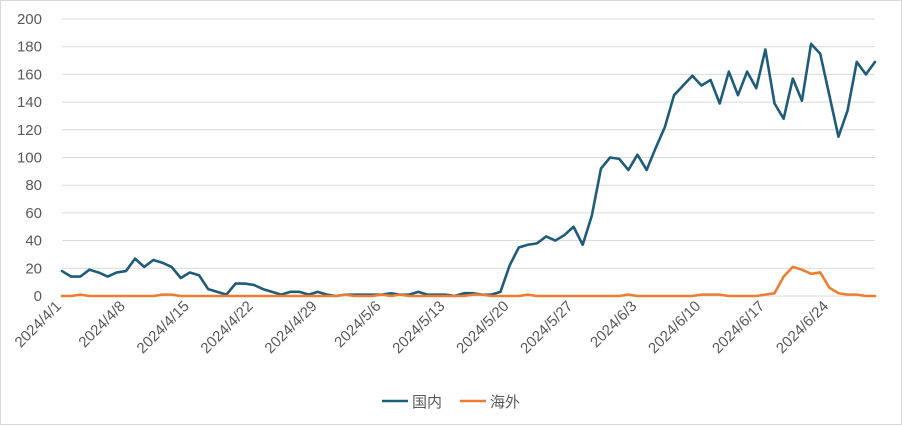 Image resolution: width=902 pixels, height=426 pixels. Describe the element at coordinates (418, 327) in the screenshot. I see `x-tick-label: 2024/5/13` at that location.